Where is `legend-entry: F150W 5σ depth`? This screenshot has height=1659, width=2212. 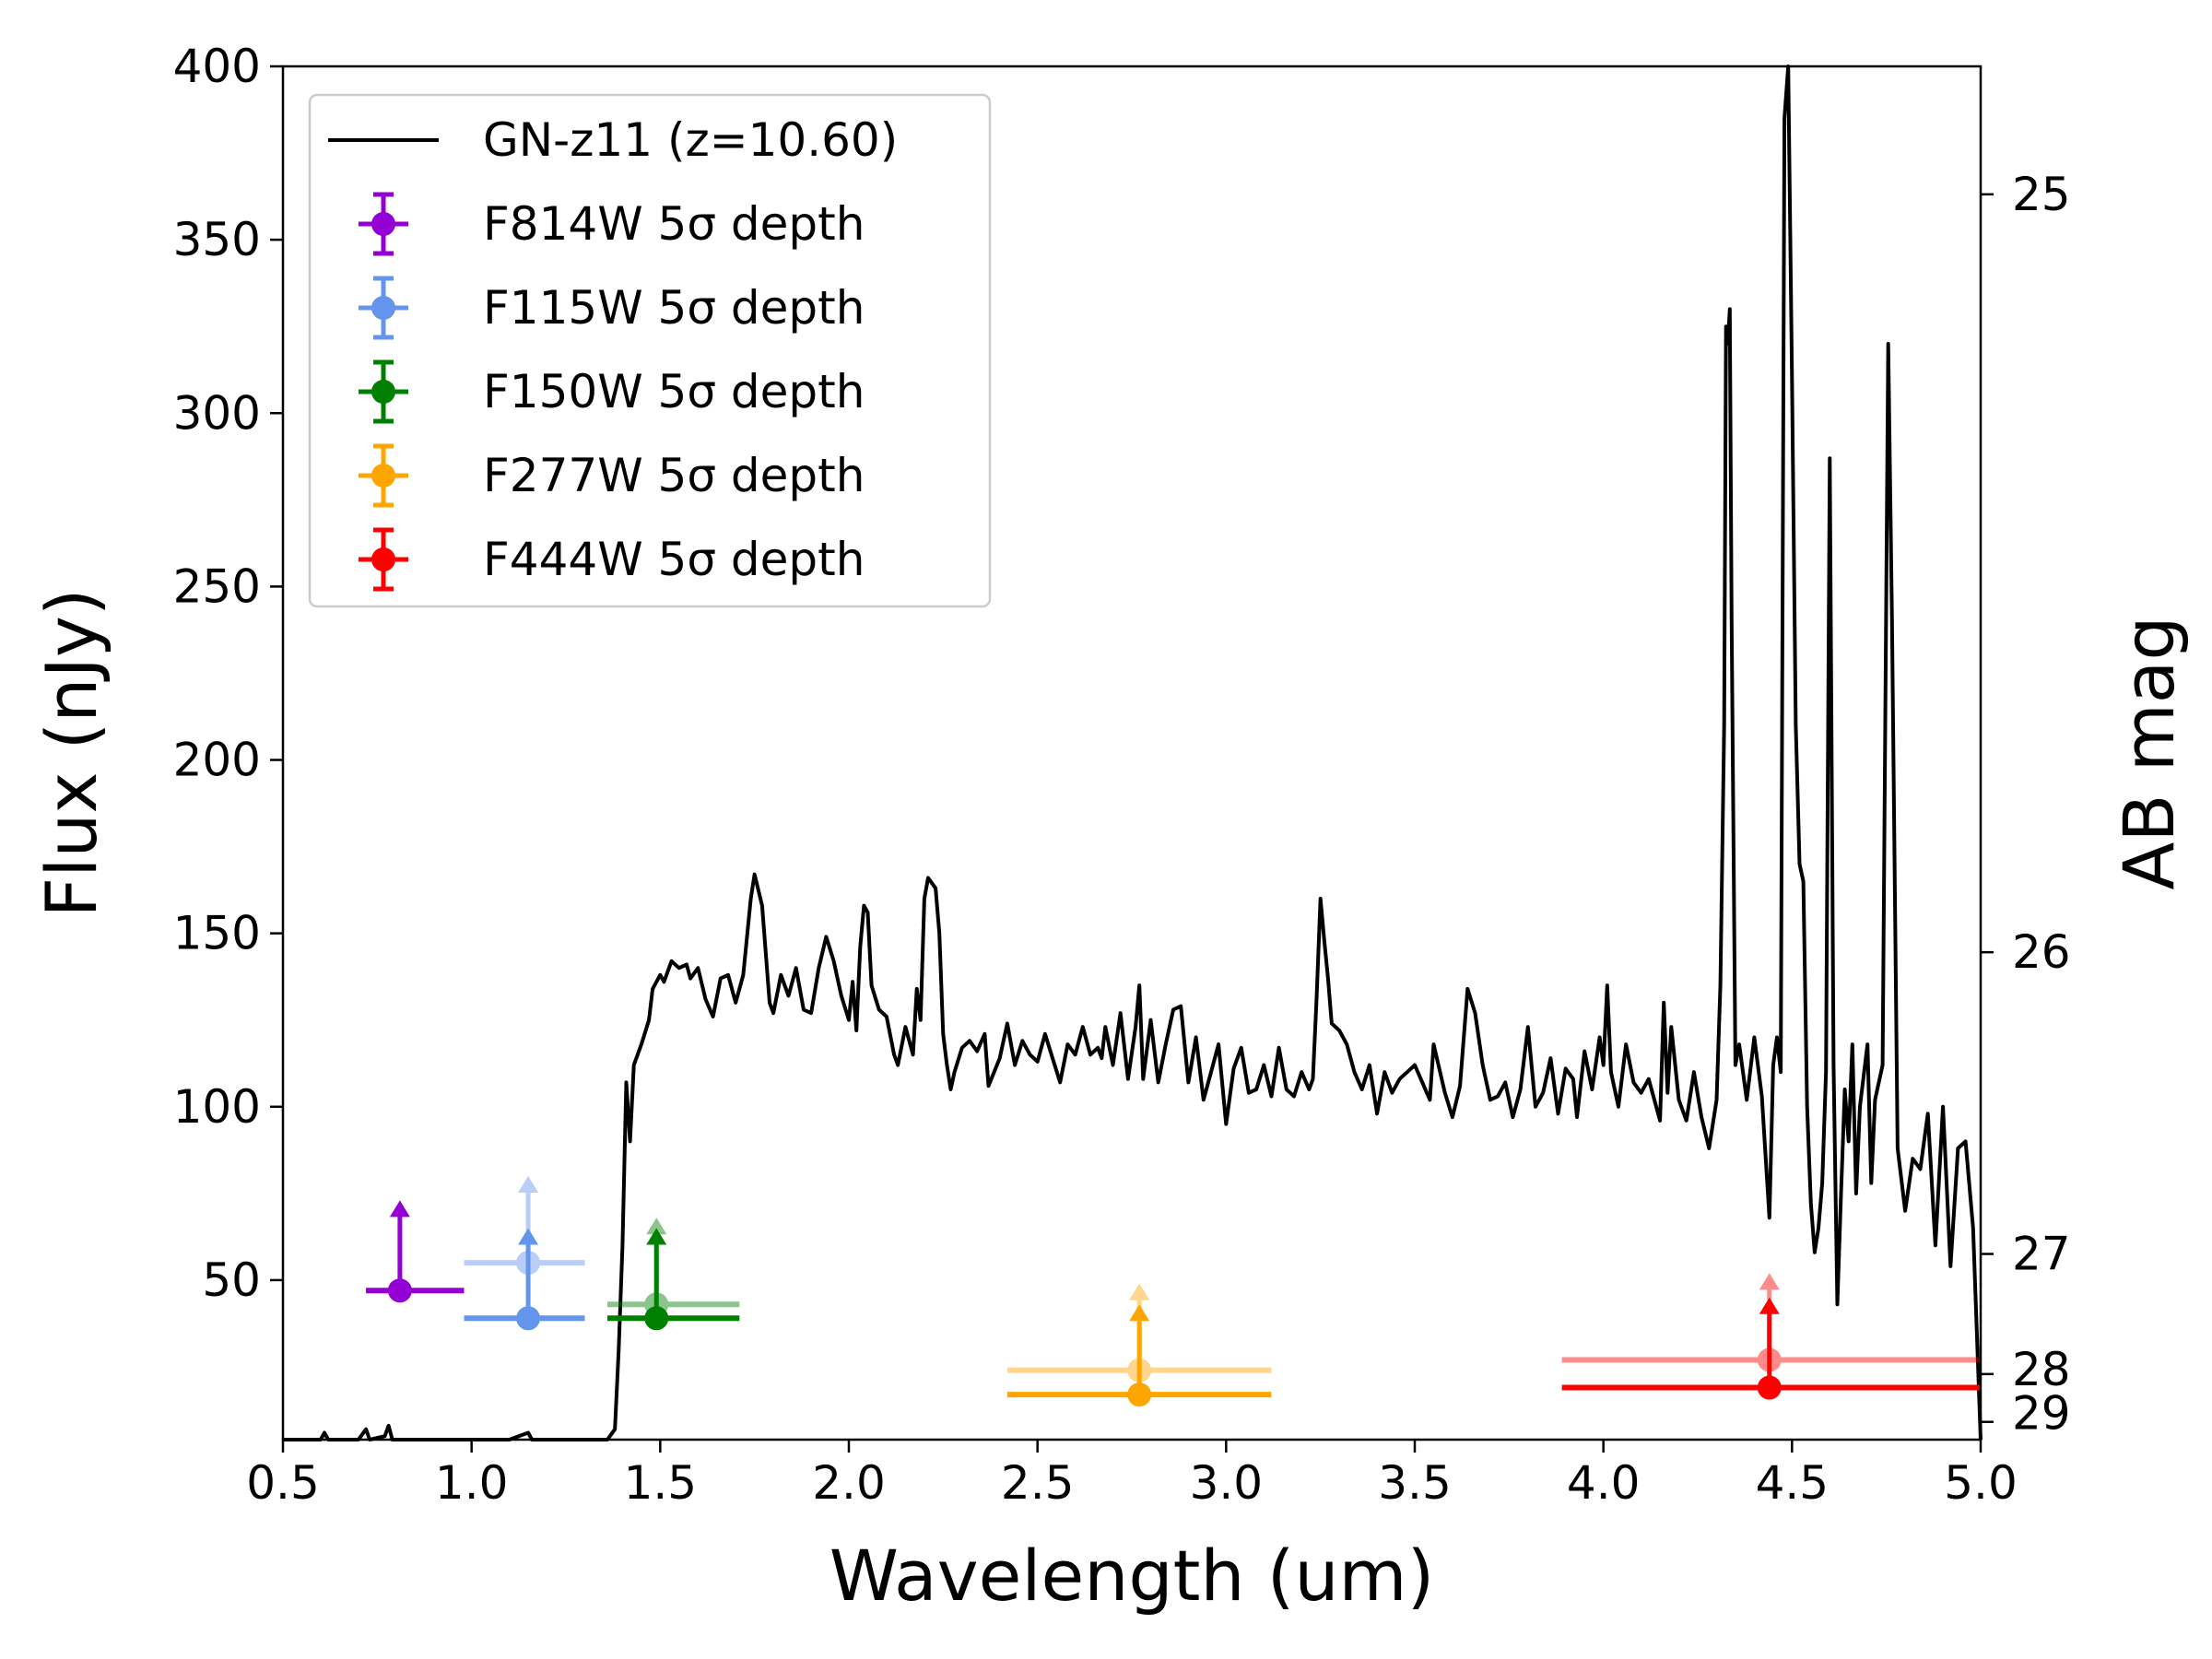 legend-entry: F150W 5σ depth is located at coordinates (612, 391).